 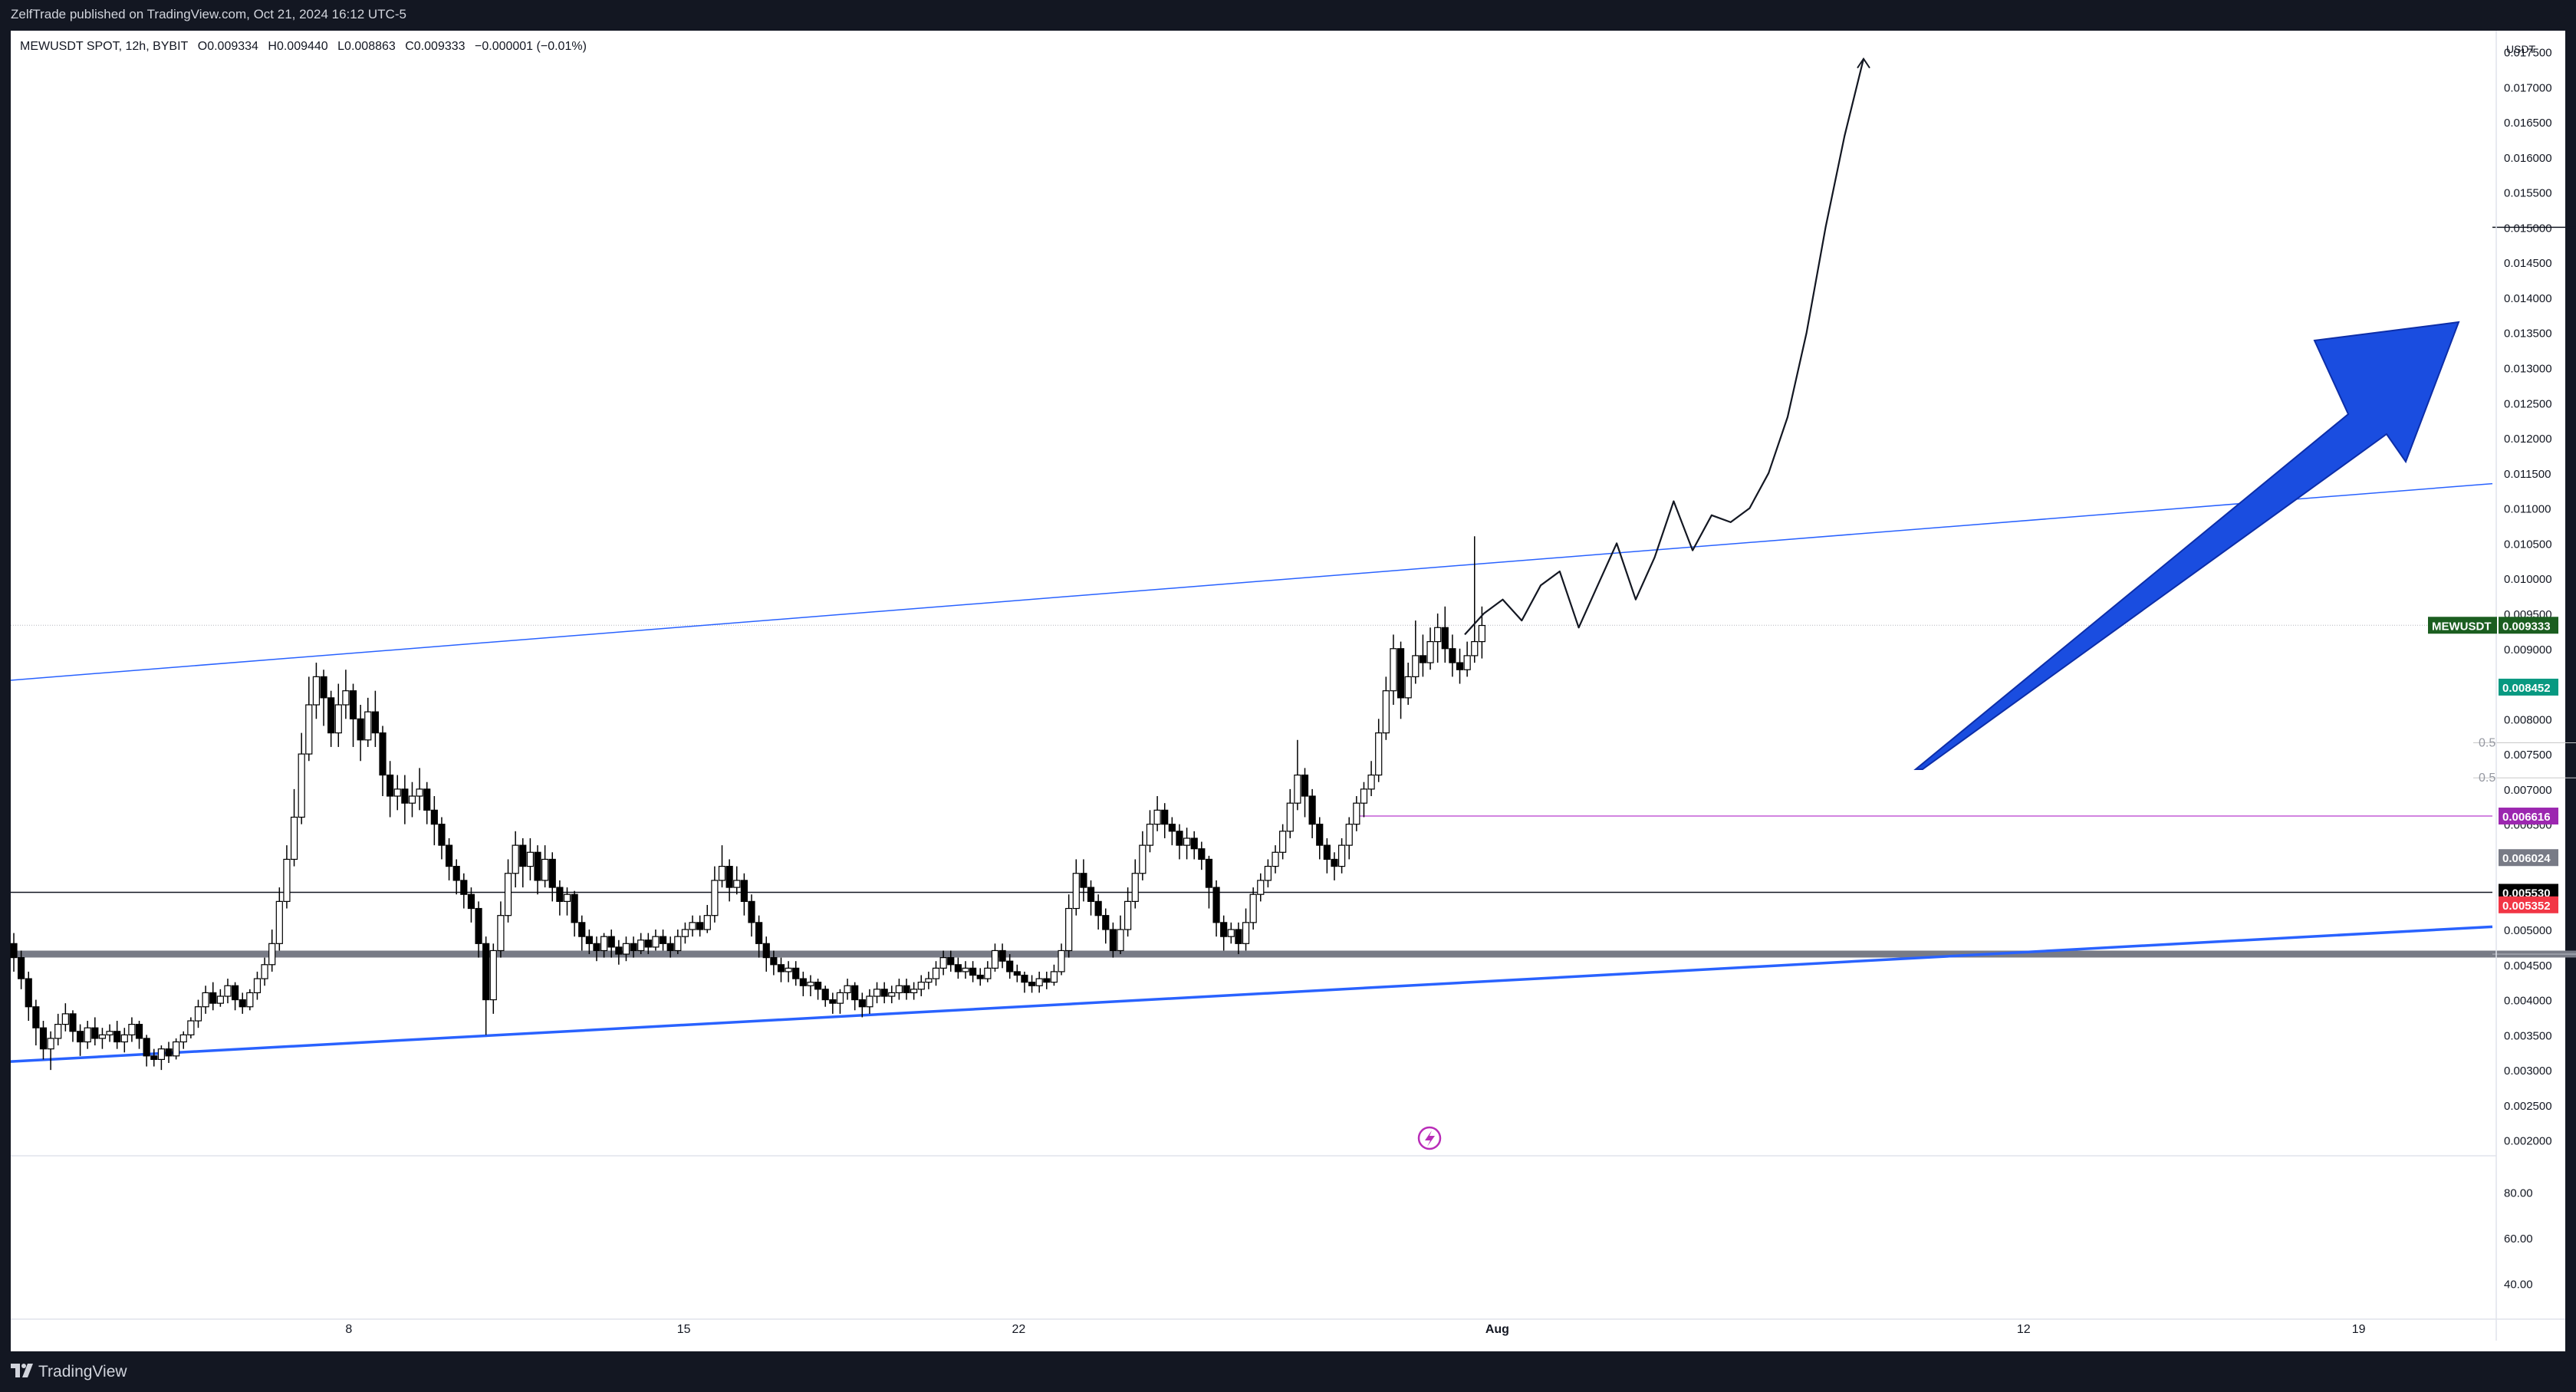 I want to click on legend-high: H0.009440, so click(x=298, y=47).